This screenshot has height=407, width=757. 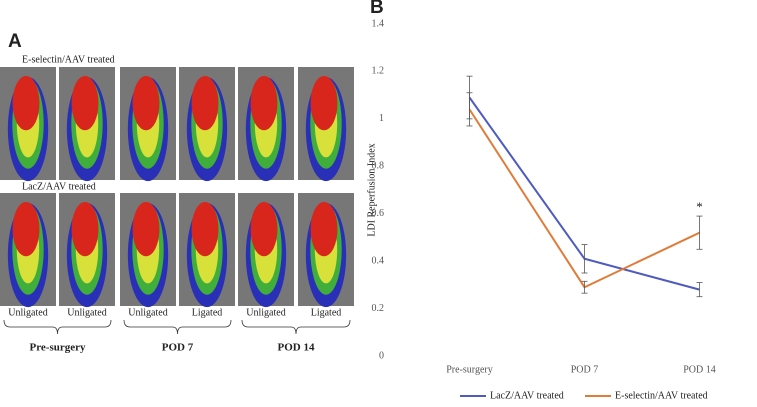 What do you see at coordinates (371, 189) in the screenshot?
I see `y-axis-label: LDI Reperfusion Index` at bounding box center [371, 189].